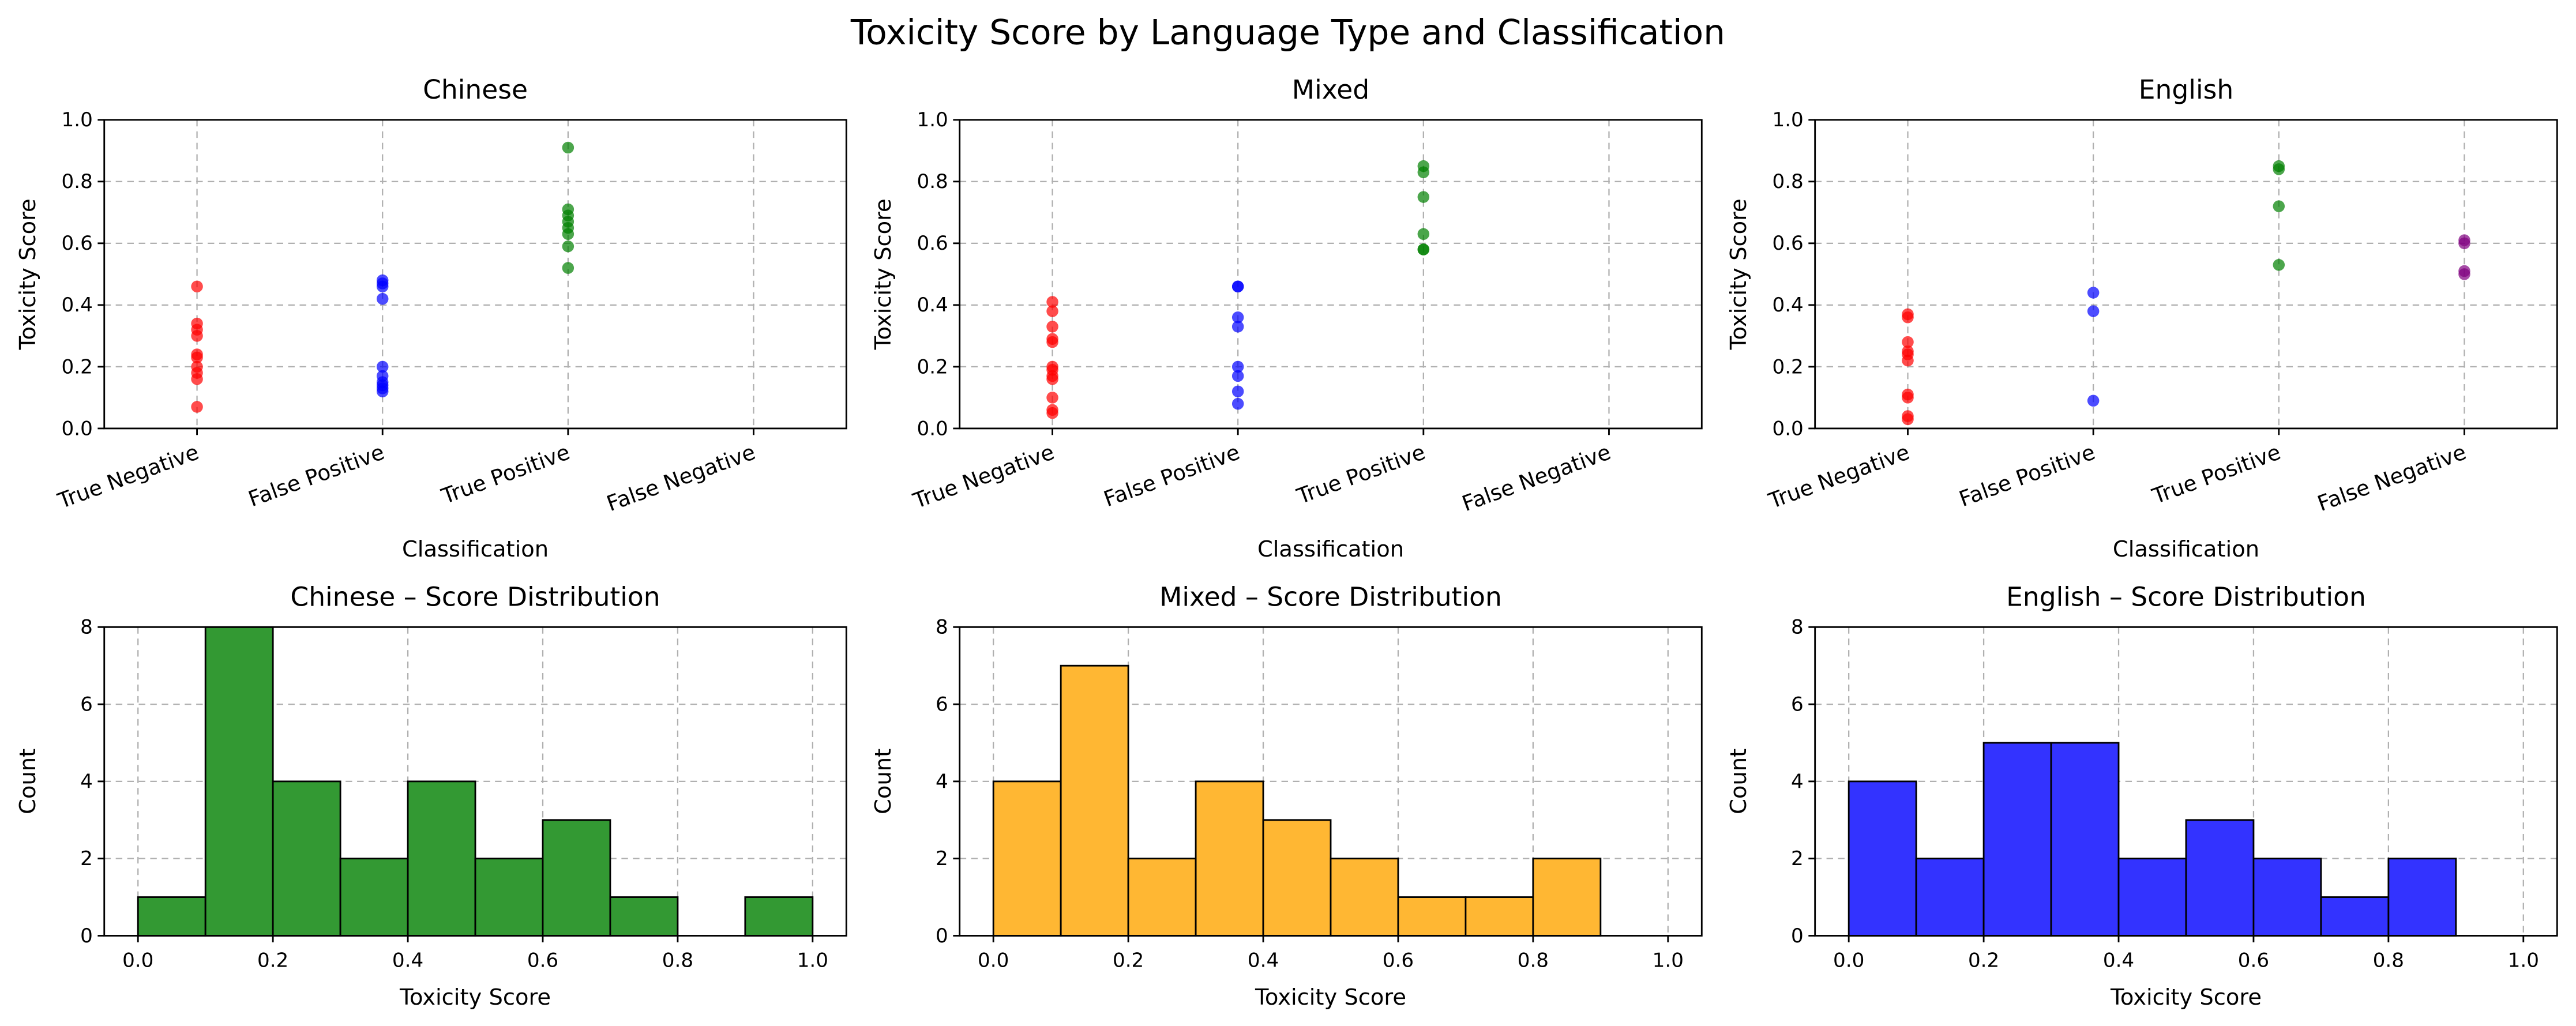 This screenshot has width=2576, height=1026. What do you see at coordinates (1331, 89) in the screenshot?
I see `axes-title: Mixed` at bounding box center [1331, 89].